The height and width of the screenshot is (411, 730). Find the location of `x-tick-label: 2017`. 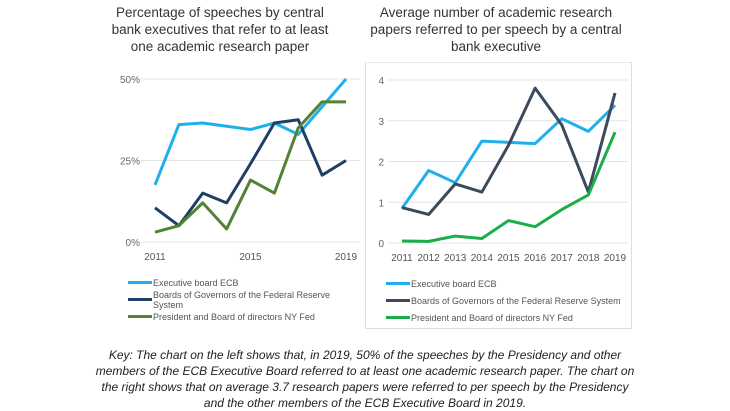

x-tick-label: 2017 is located at coordinates (562, 258).